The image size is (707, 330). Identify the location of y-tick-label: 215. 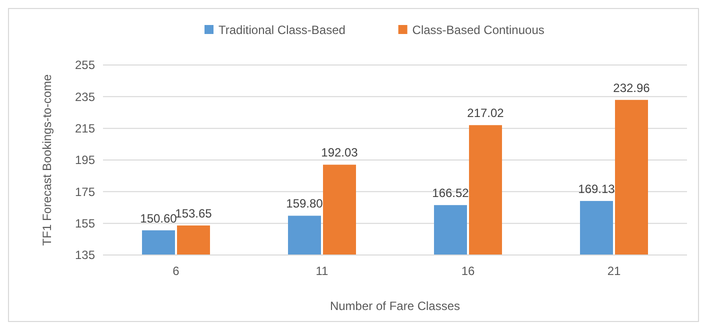
(85, 129).